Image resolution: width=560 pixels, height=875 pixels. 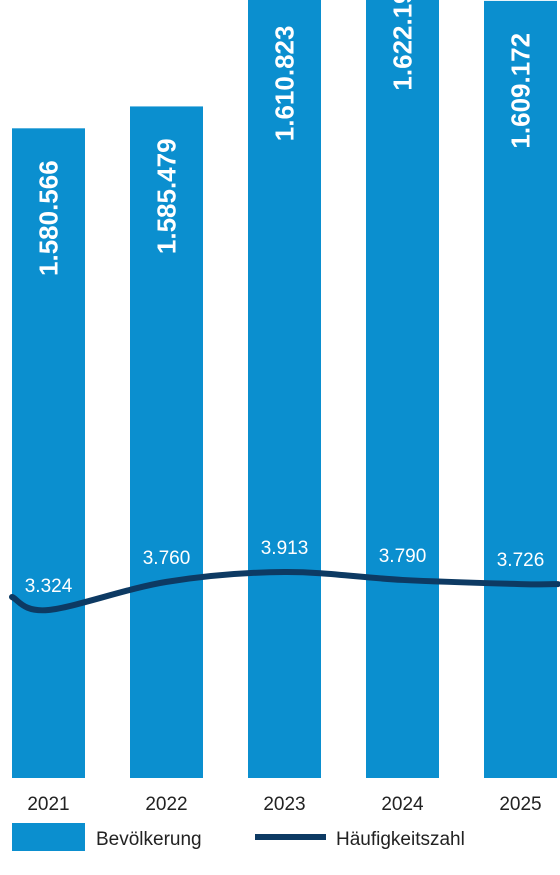 I want to click on x-tick-2025: 2025, so click(x=520, y=804).